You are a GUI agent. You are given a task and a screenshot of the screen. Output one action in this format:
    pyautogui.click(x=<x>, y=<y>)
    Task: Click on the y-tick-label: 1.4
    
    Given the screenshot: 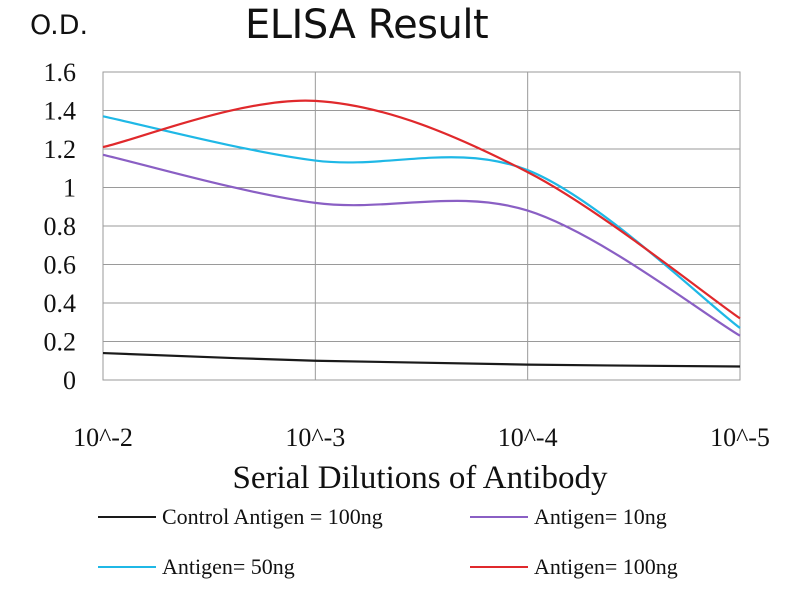 What is the action you would take?
    pyautogui.click(x=60, y=111)
    